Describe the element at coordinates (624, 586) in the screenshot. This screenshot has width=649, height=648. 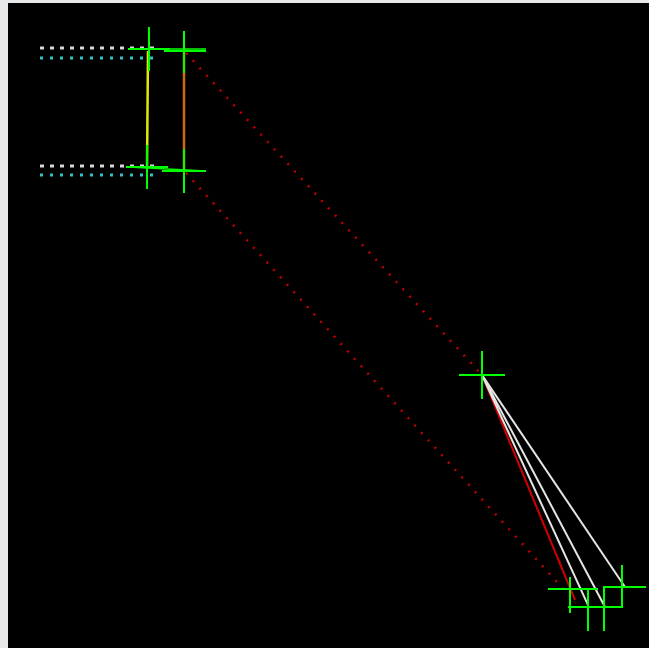
I see `square-marker-icon` at that location.